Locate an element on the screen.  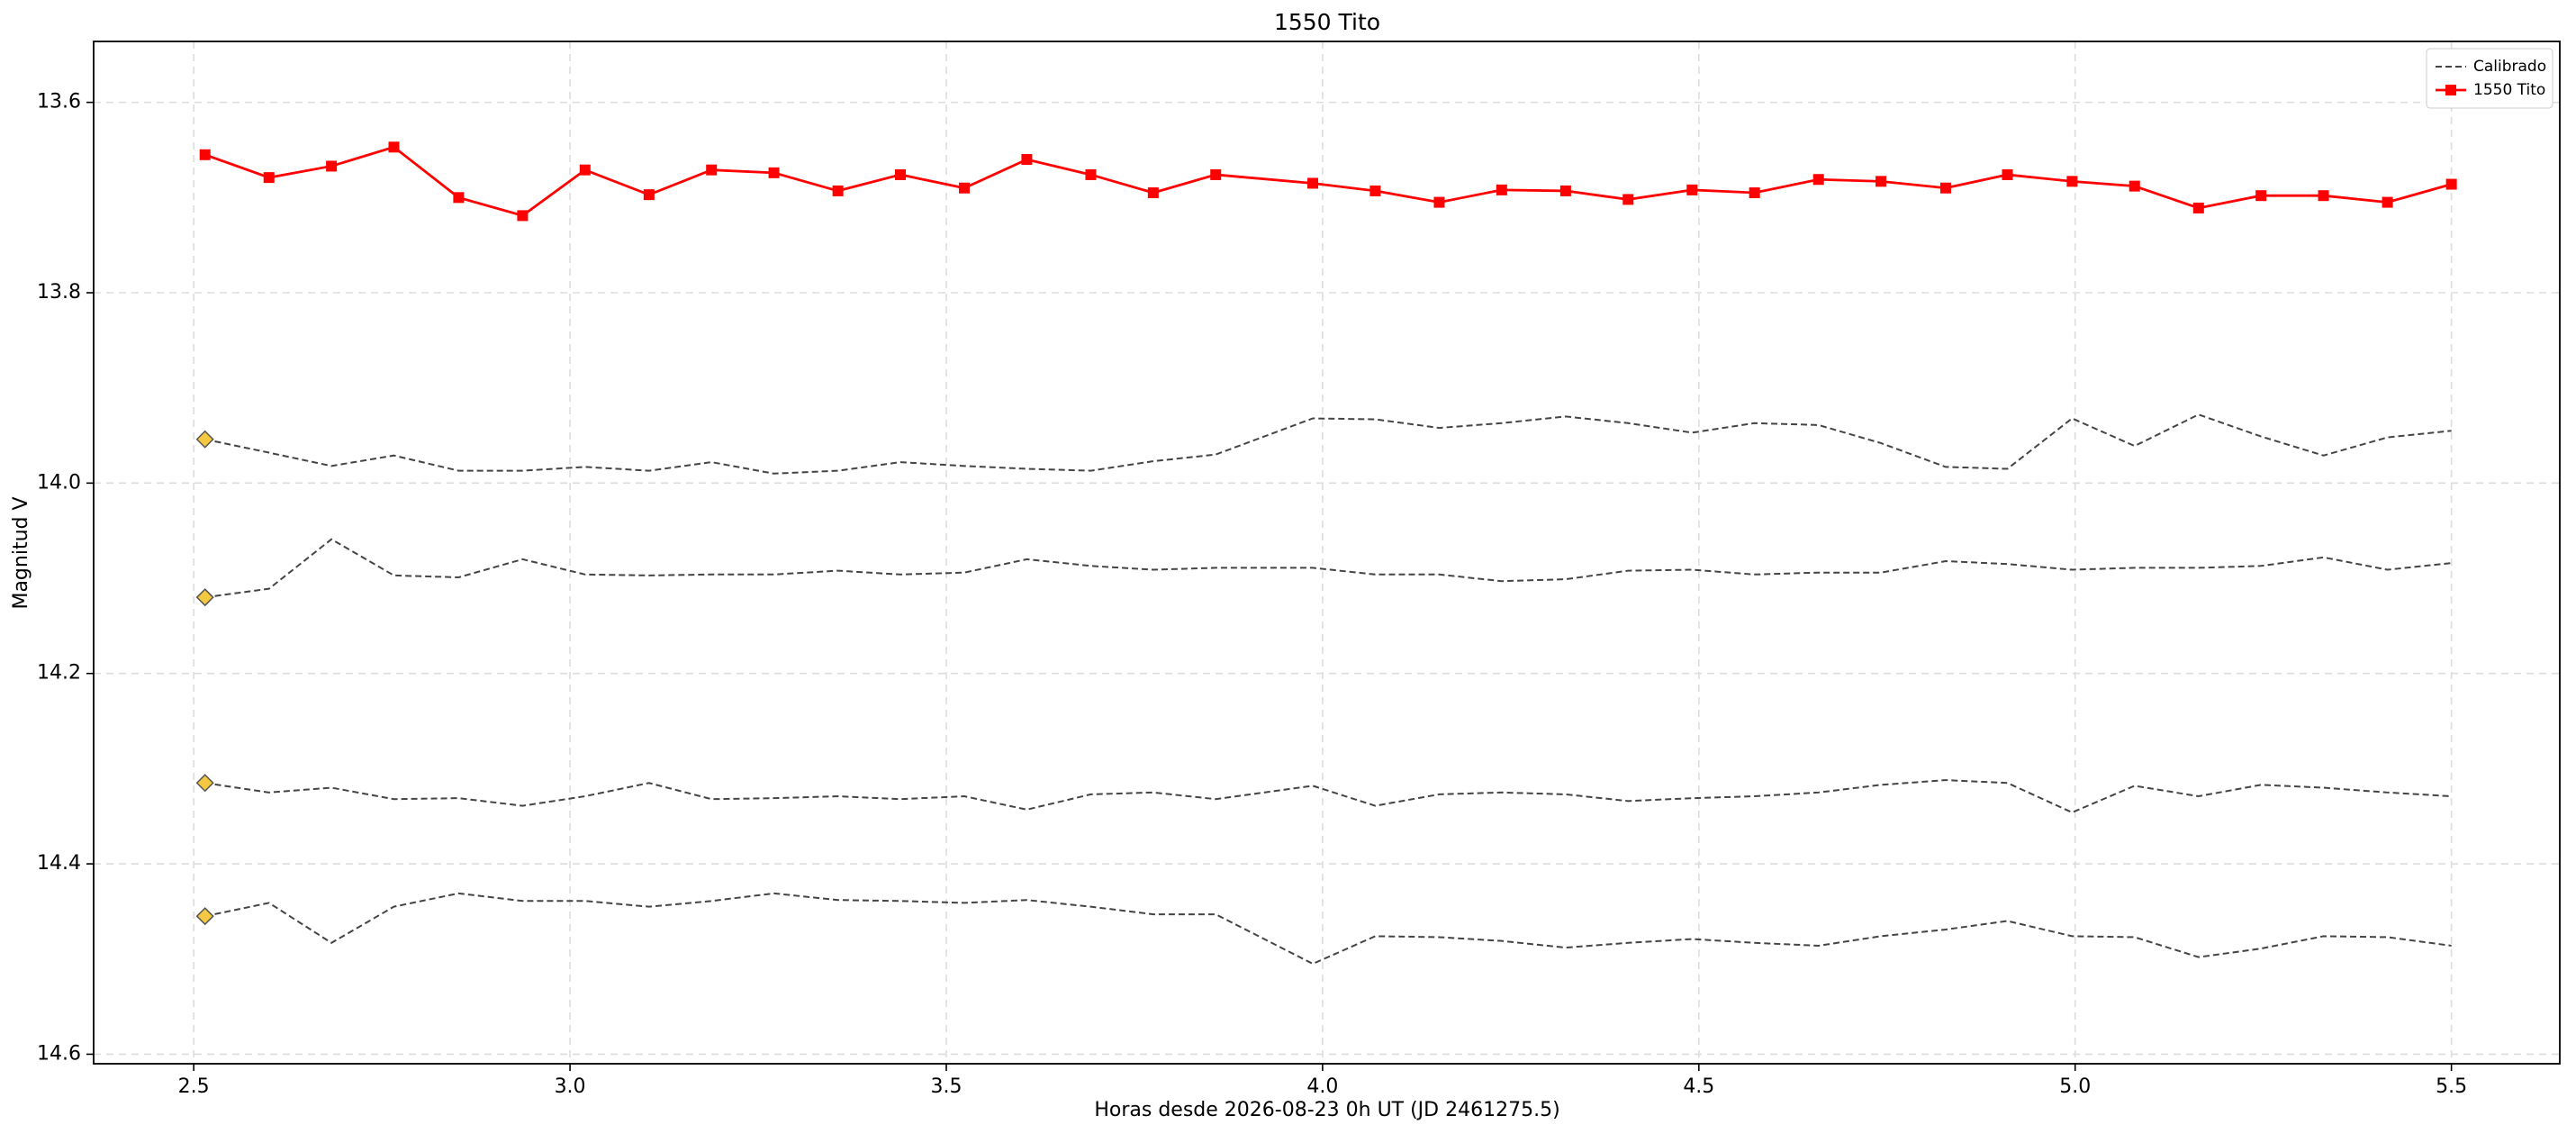
y-tick-label: 14.2 is located at coordinates (59, 673).